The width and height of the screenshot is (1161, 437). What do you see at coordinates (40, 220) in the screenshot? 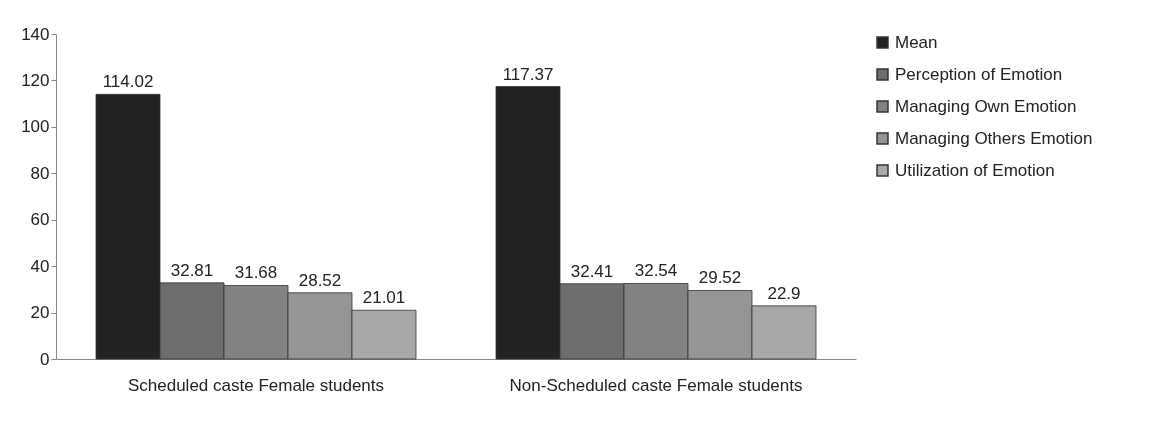
I see `y-tick-label: 60` at bounding box center [40, 220].